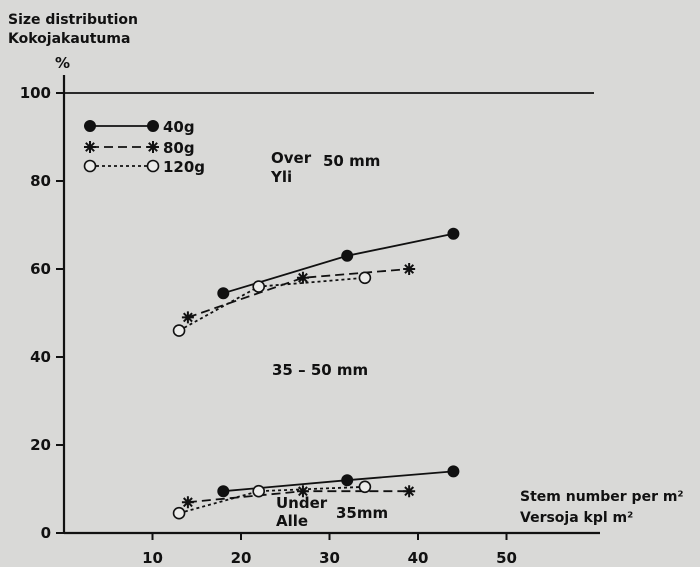  What do you see at coordinates (40, 269) in the screenshot?
I see `y-tick-label: 60` at bounding box center [40, 269].